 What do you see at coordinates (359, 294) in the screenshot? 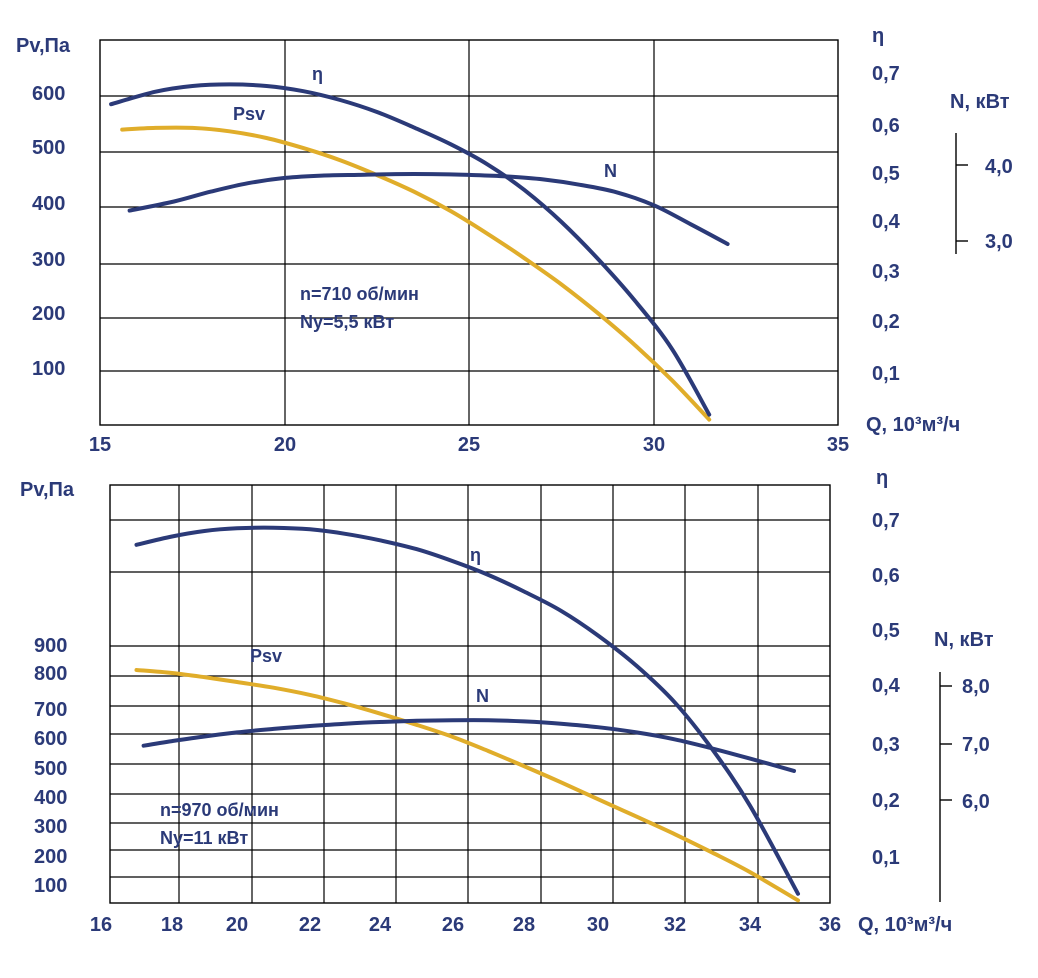
I see `speed-annotation: n=710 об/мин` at bounding box center [359, 294].